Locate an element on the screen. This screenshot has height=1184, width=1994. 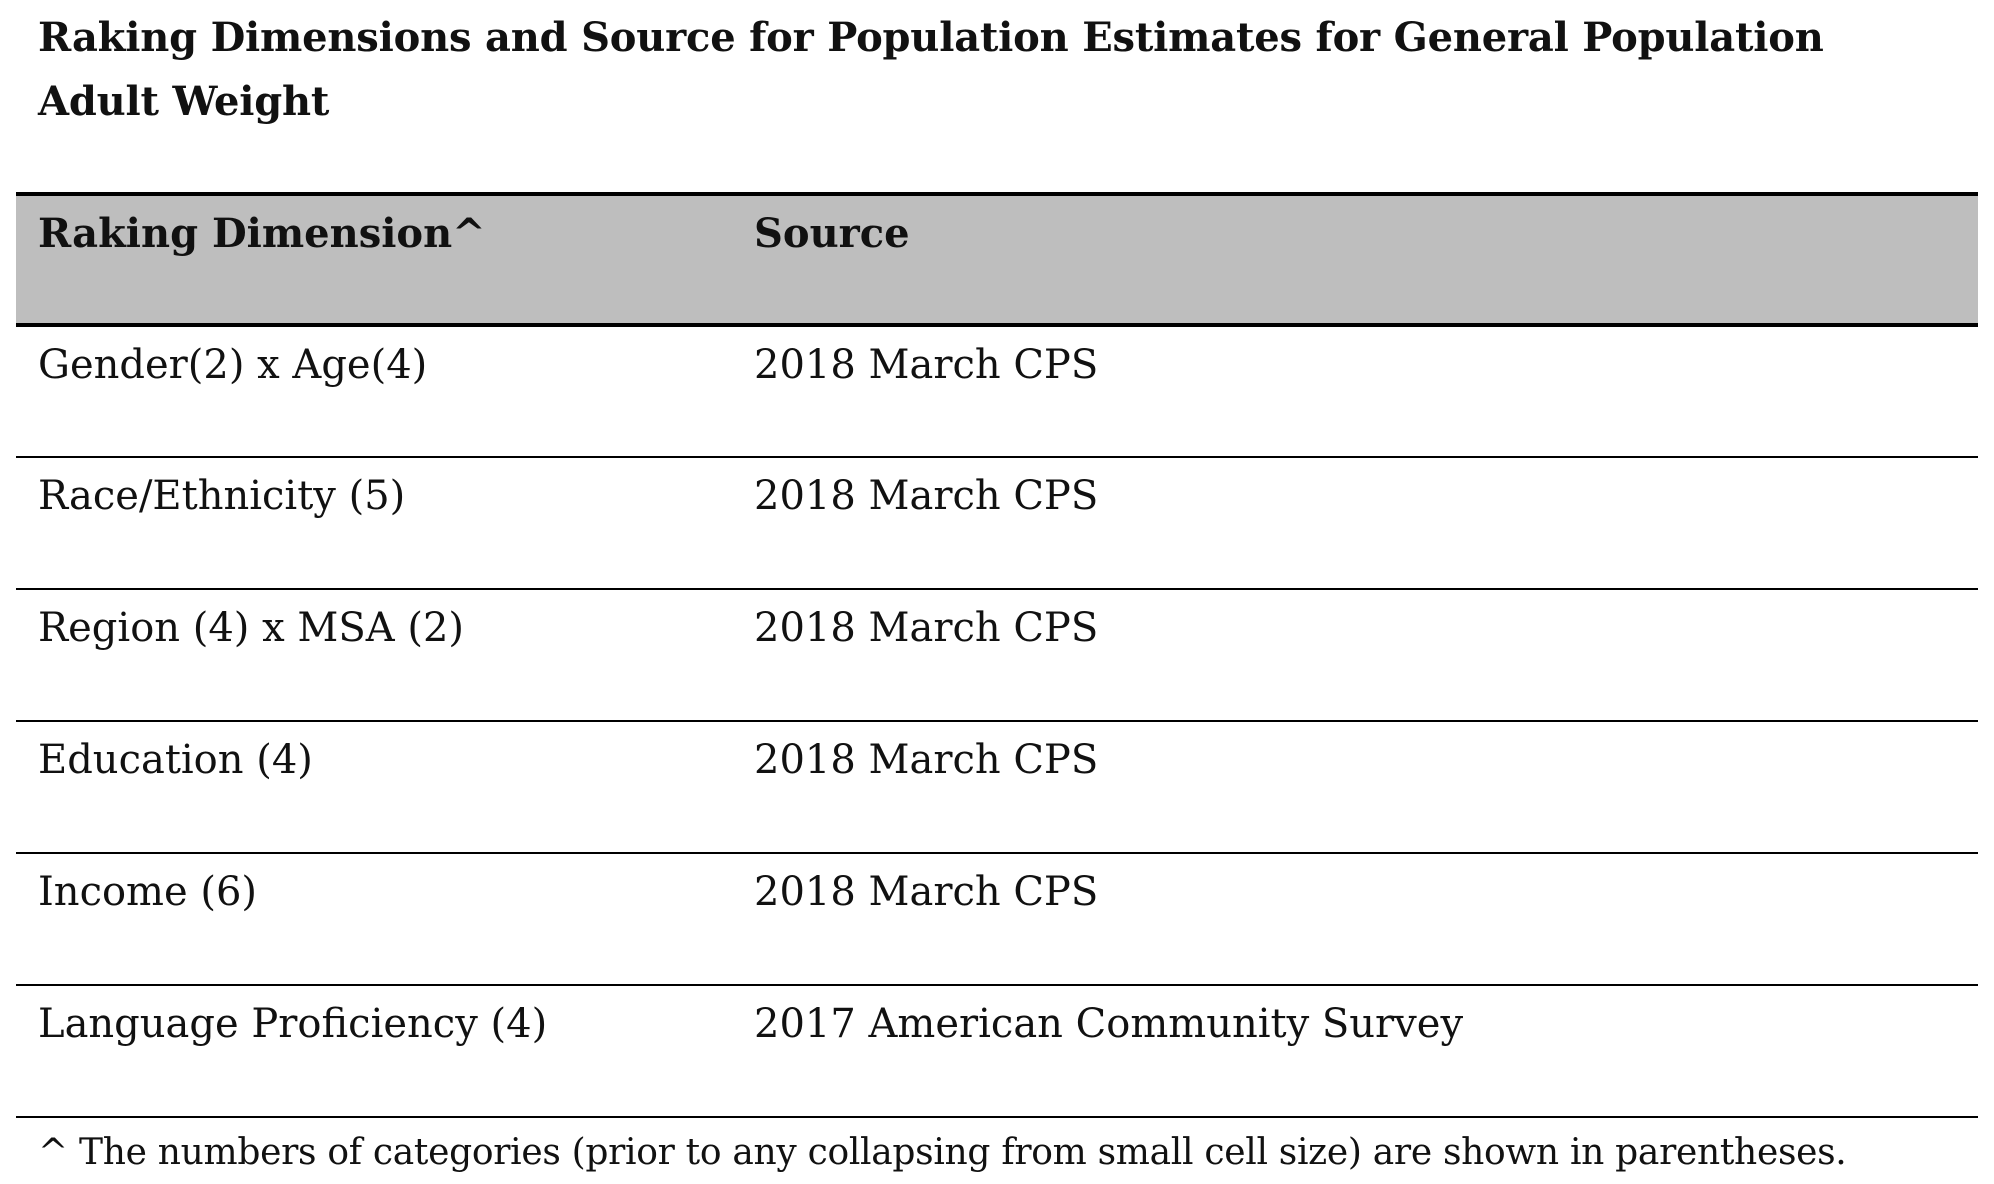
table-row: Income (6) 2018 March CPS is located at coordinates (997, 919).